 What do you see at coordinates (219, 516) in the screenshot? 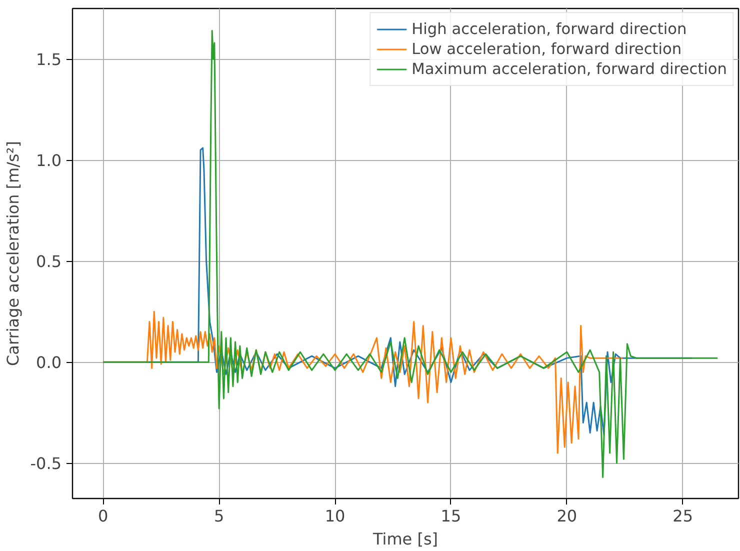
I see `x-tick-label: 5` at bounding box center [219, 516].